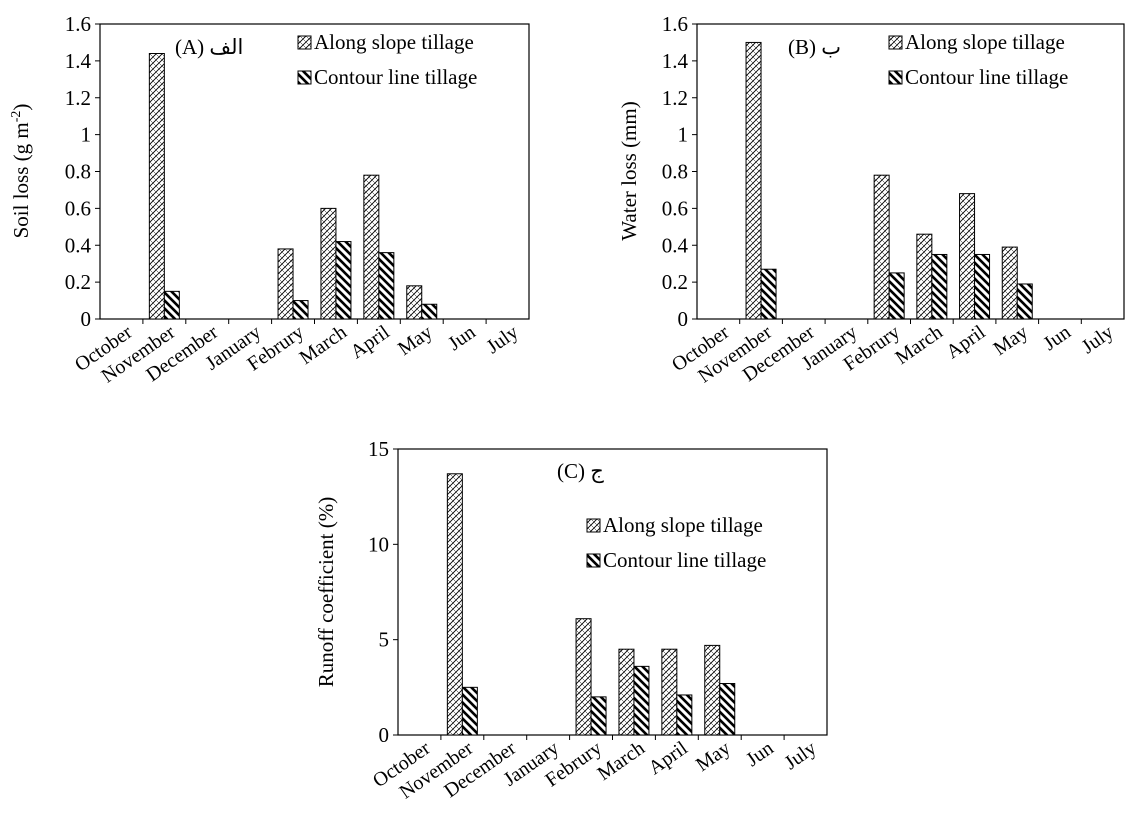 The height and width of the screenshot is (836, 1135). I want to click on y-axis-label-b: Water loss (mm), so click(629, 170).